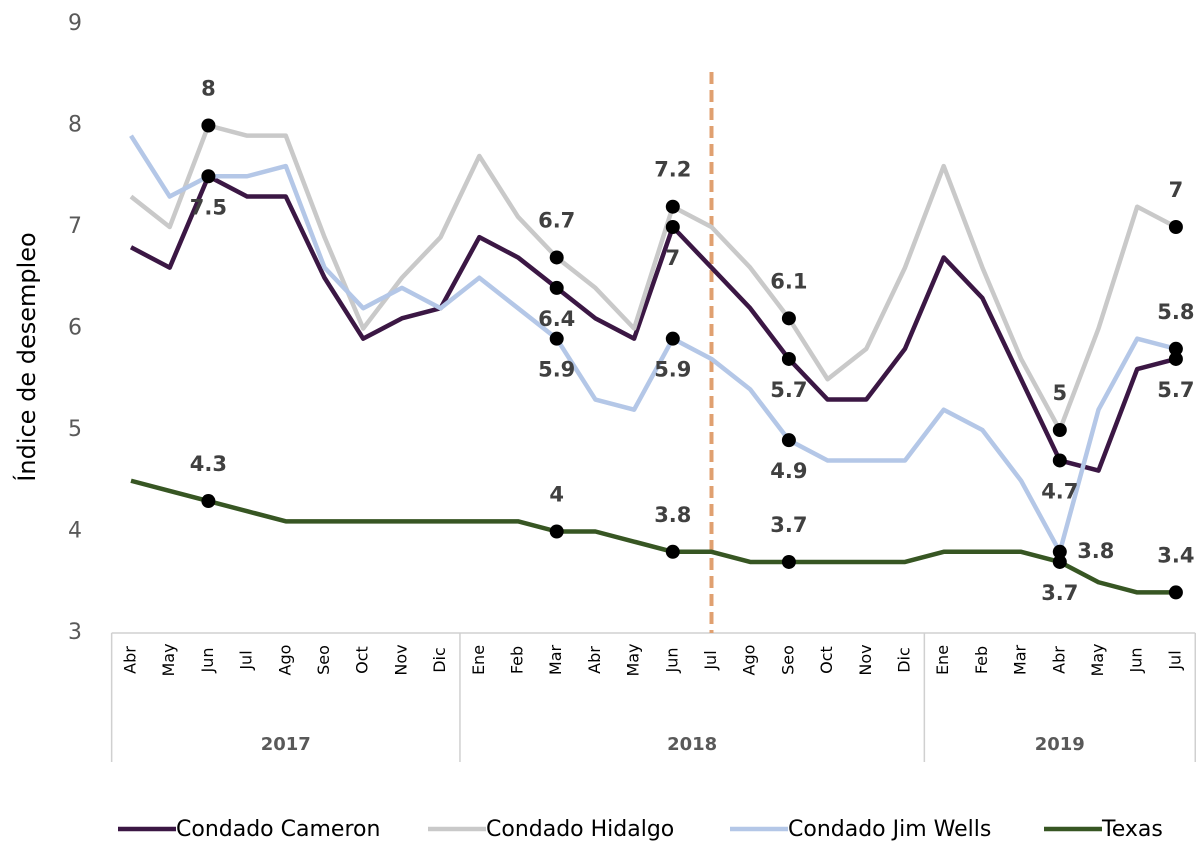  Describe the element at coordinates (889, 829) in the screenshot. I see `legend-label: Condado Jim Wells` at that location.